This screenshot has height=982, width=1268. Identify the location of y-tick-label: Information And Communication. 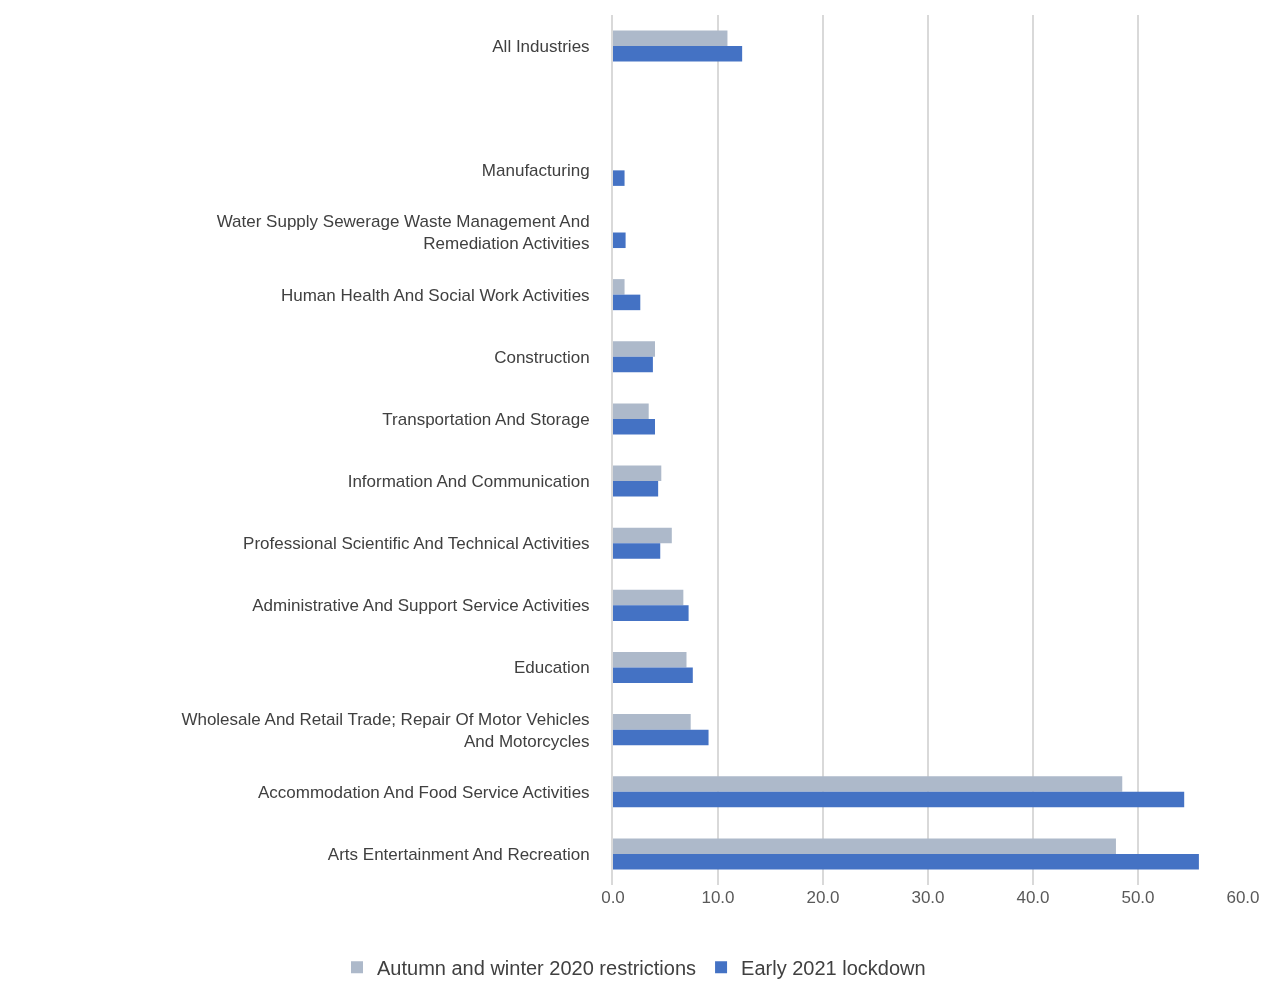
(468, 482).